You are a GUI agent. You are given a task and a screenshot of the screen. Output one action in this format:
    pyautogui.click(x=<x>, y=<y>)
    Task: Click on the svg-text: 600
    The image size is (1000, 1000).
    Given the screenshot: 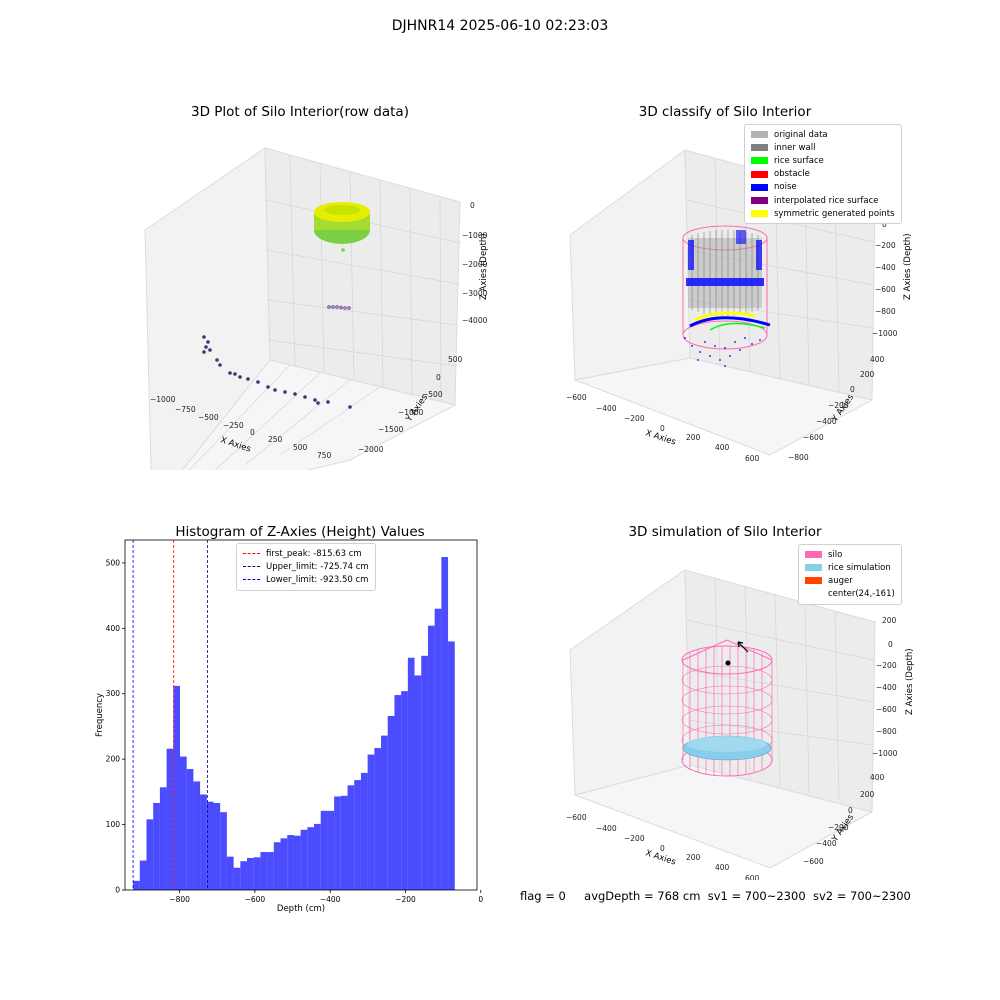 What is the action you would take?
    pyautogui.click(x=752, y=458)
    